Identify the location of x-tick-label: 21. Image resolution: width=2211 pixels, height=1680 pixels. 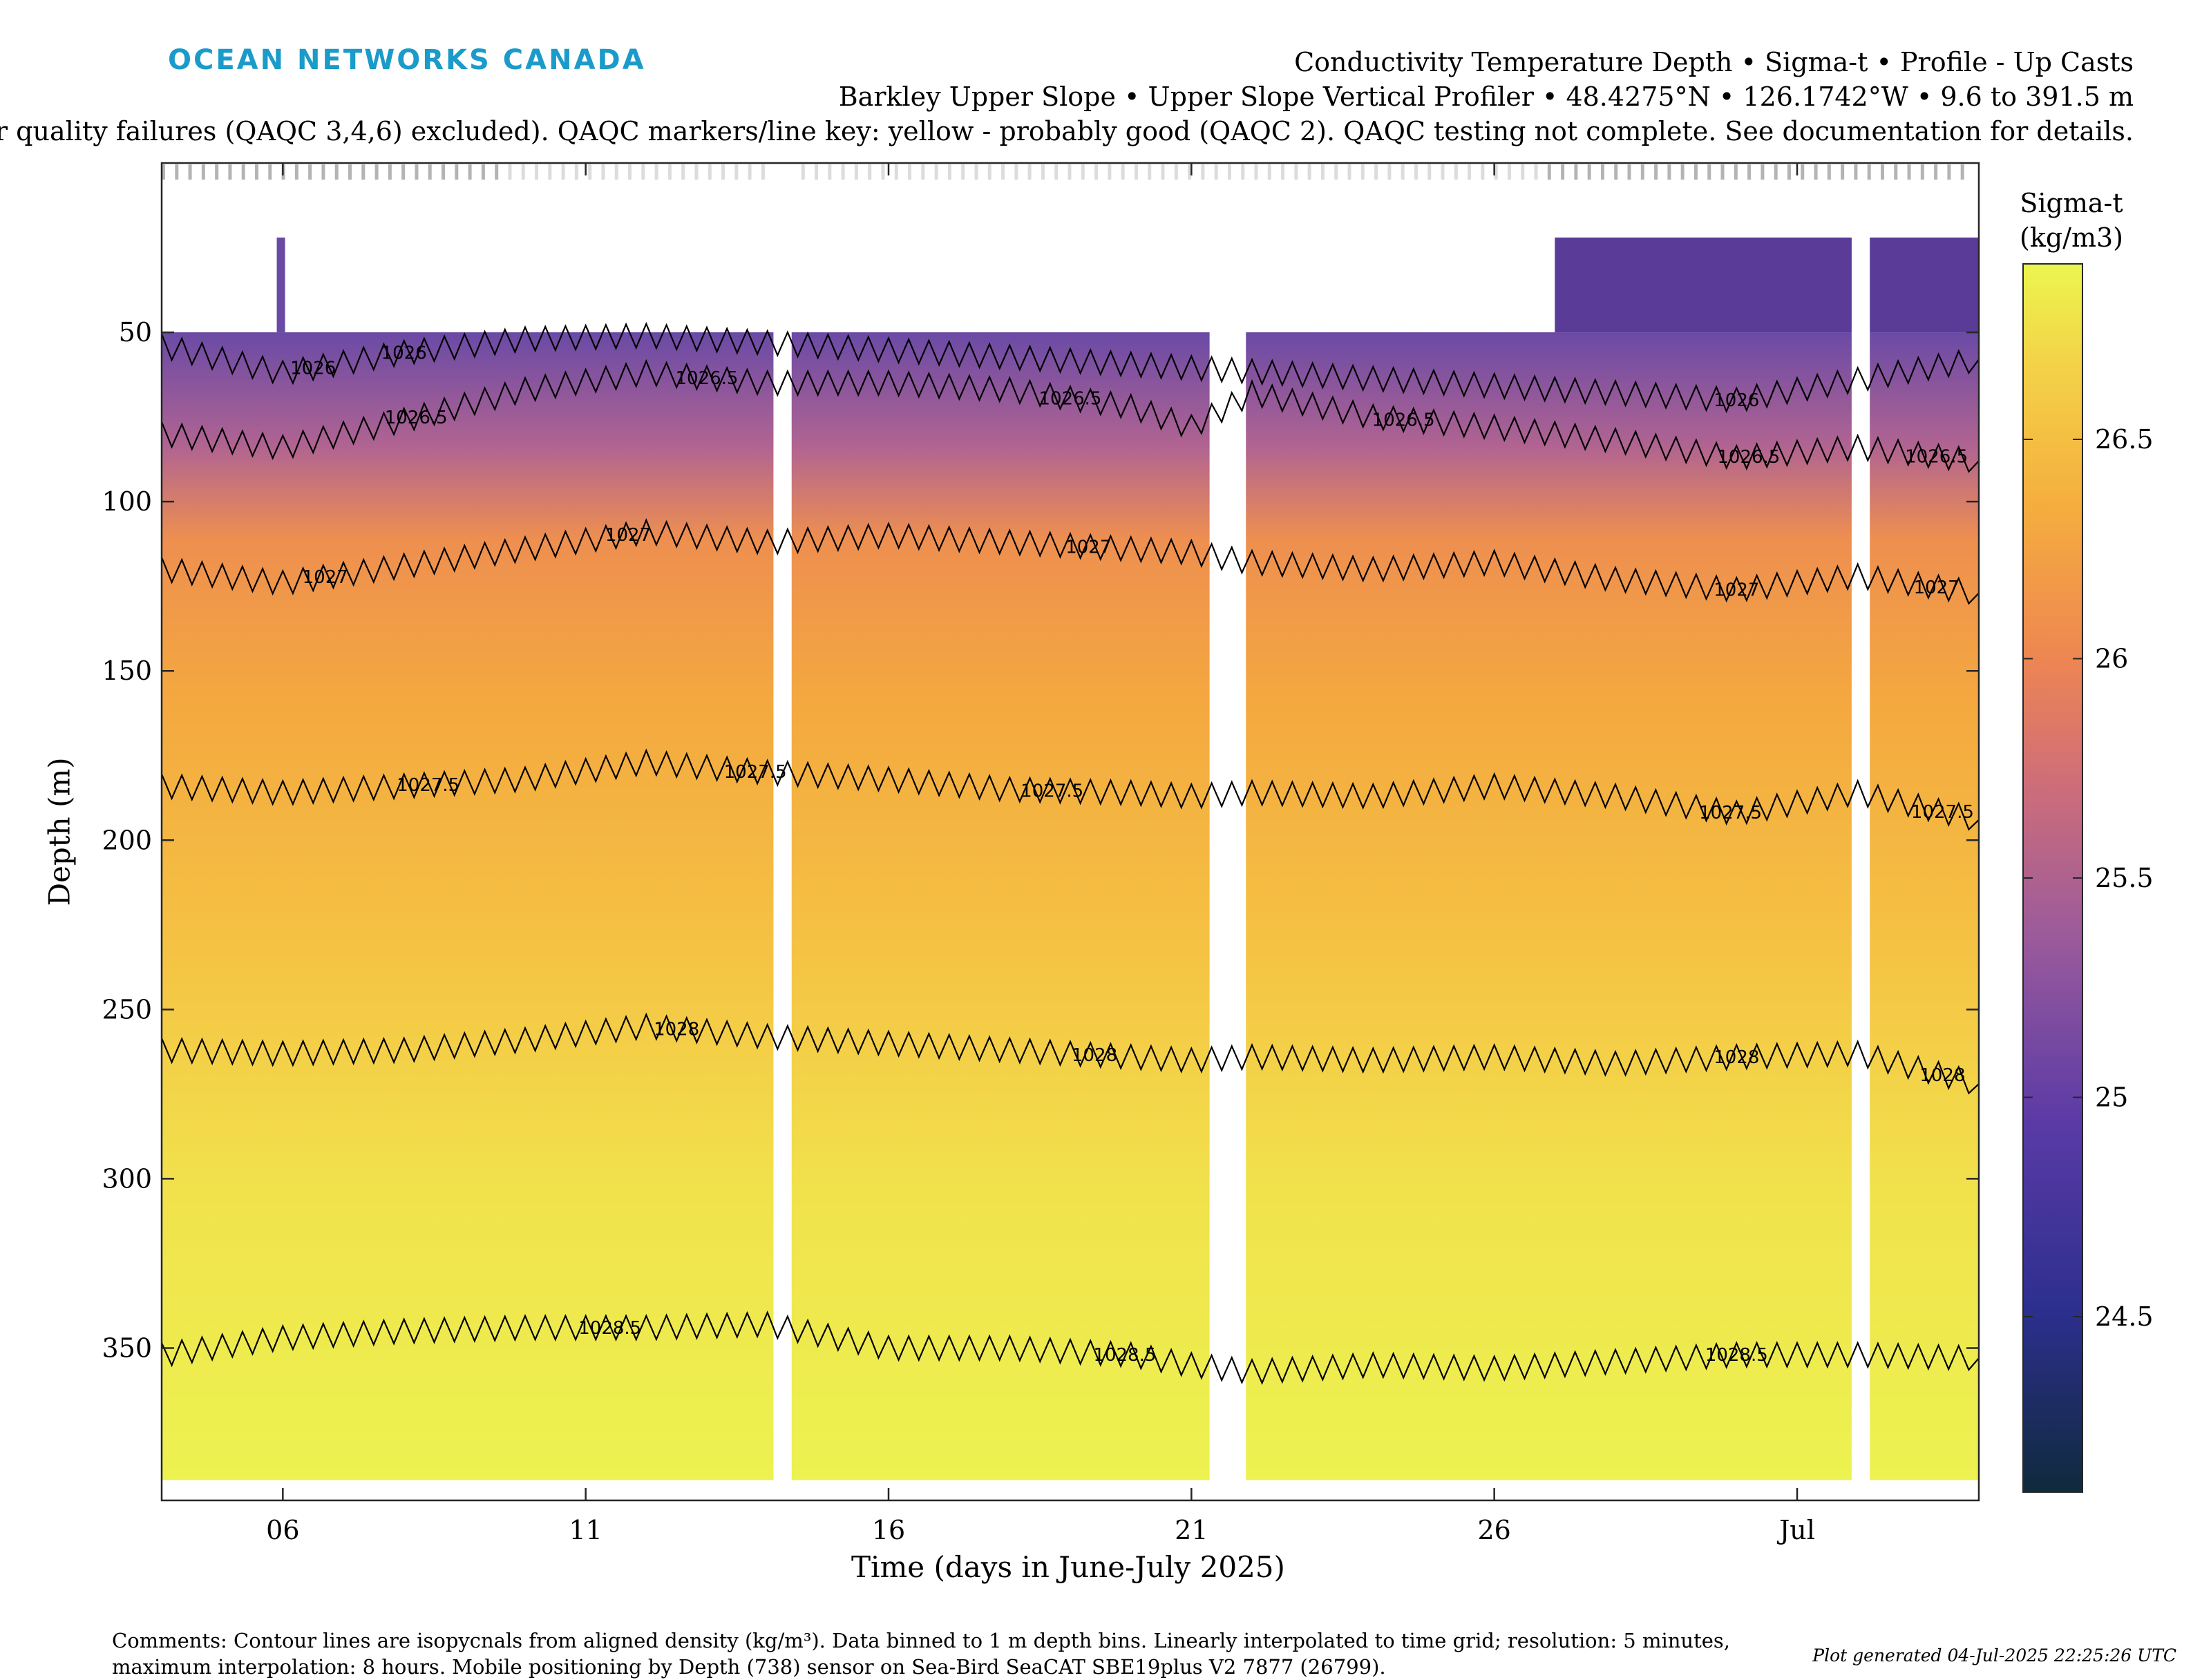
(1191, 1530).